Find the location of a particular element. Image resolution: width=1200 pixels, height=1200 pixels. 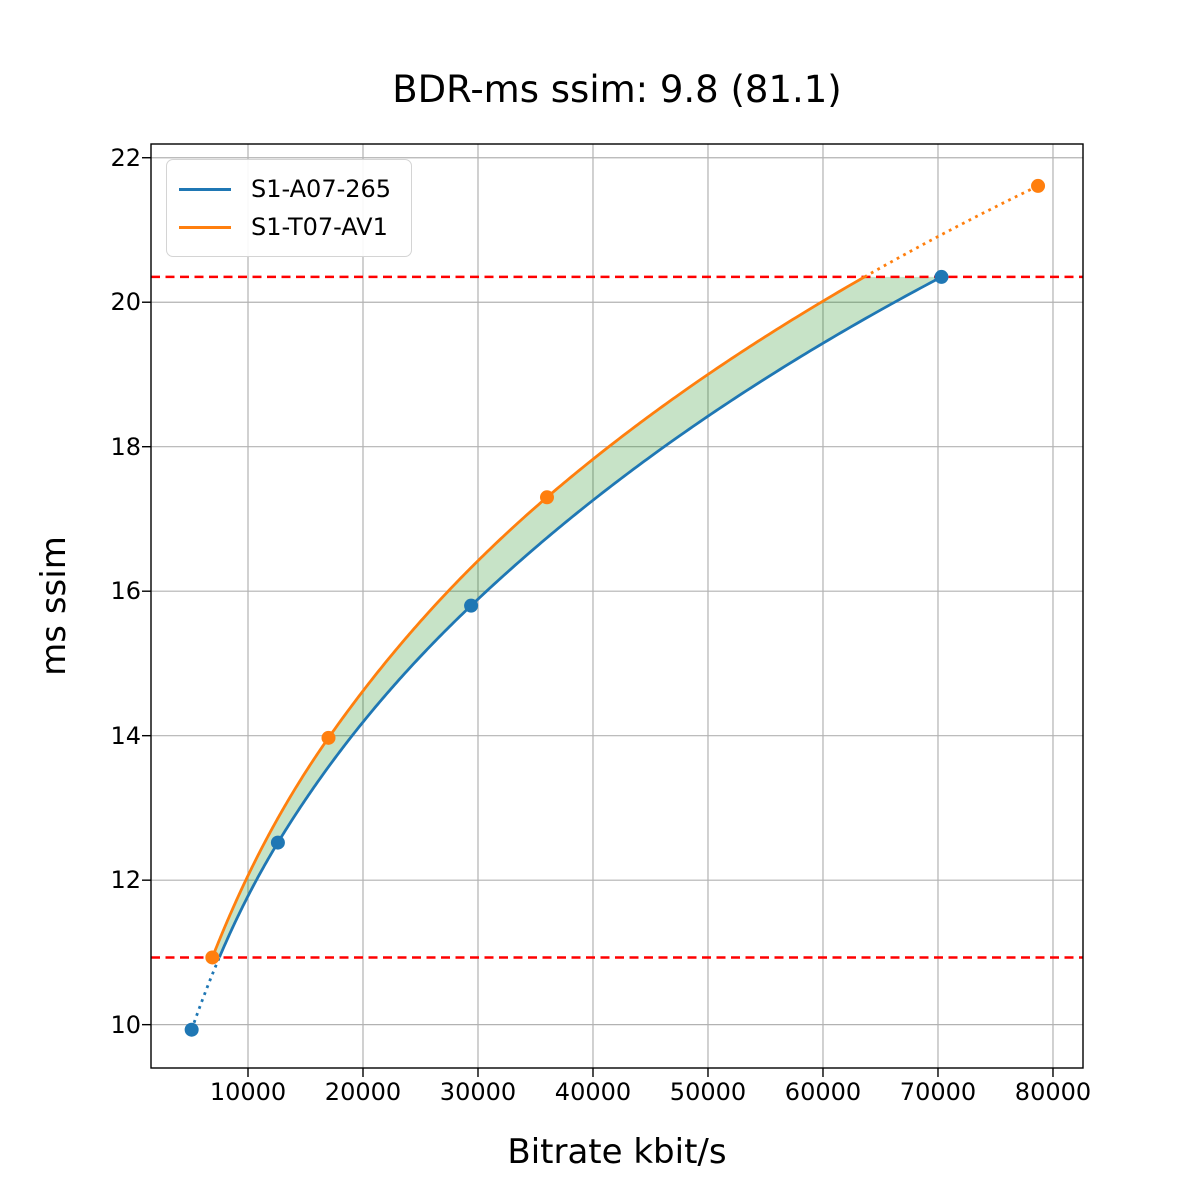

legend-item-1: S1-T07-AV1 is located at coordinates (285, 227).